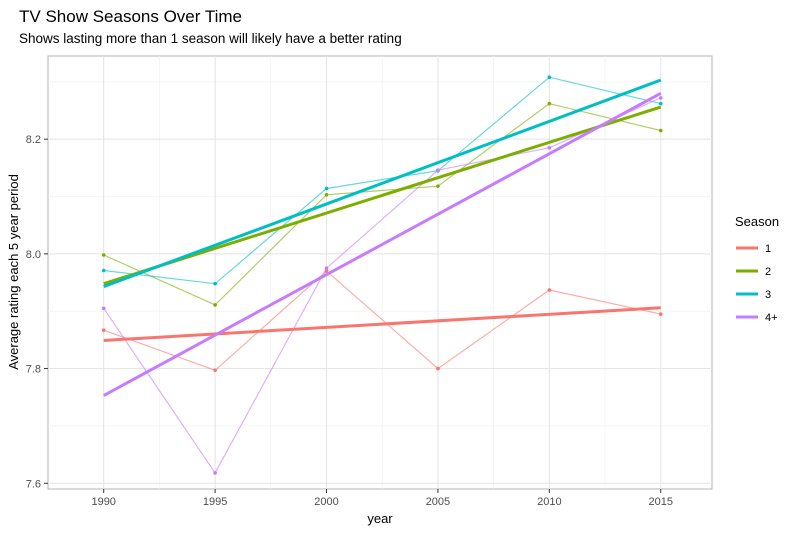 This screenshot has height=533, width=800. Describe the element at coordinates (130, 16) in the screenshot. I see `chart-title: TV Show Seasons Over Time` at that location.